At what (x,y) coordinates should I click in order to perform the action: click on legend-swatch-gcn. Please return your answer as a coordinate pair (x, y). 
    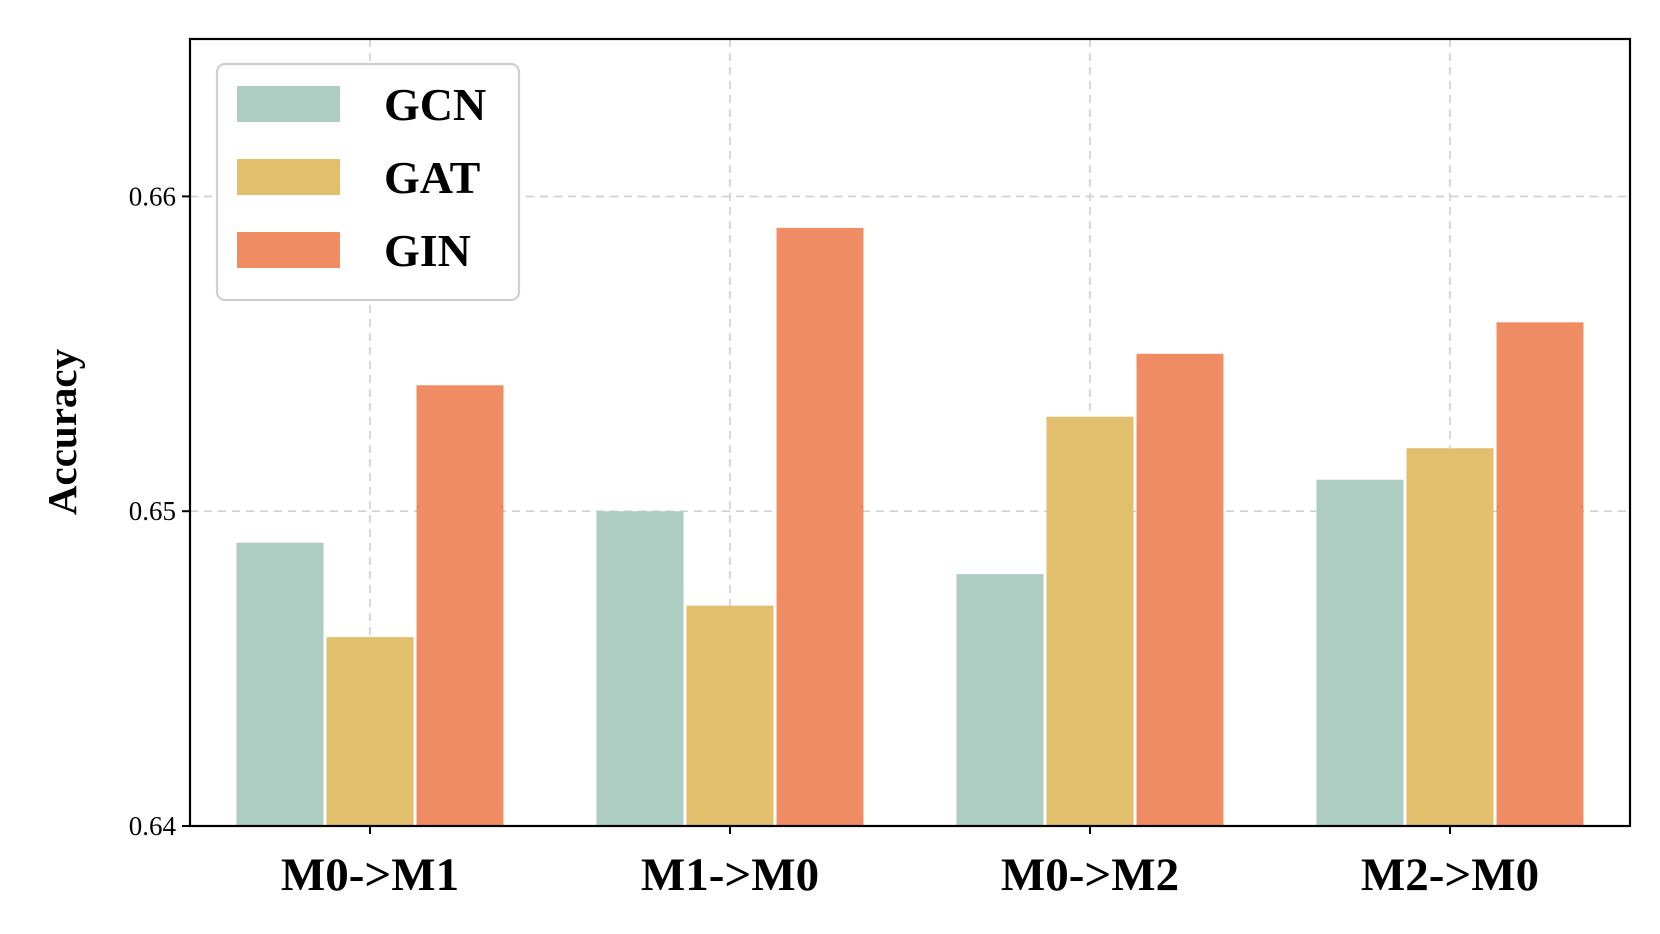
    Looking at the image, I should click on (288, 104).